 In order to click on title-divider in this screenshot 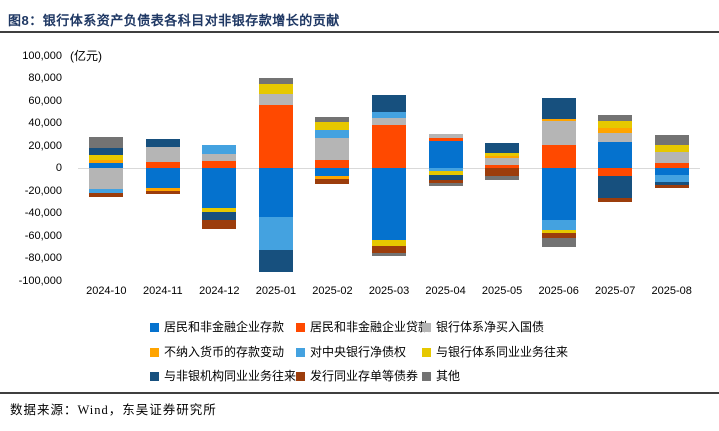, I will do `click(359, 32)`.